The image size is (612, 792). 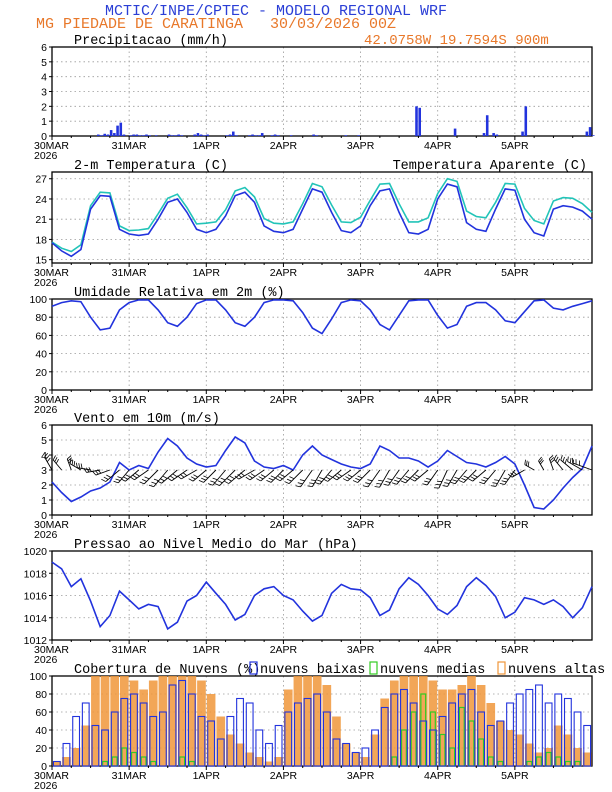 What do you see at coordinates (38, 677) in the screenshot?
I see `y-tick-label: 100` at bounding box center [38, 677].